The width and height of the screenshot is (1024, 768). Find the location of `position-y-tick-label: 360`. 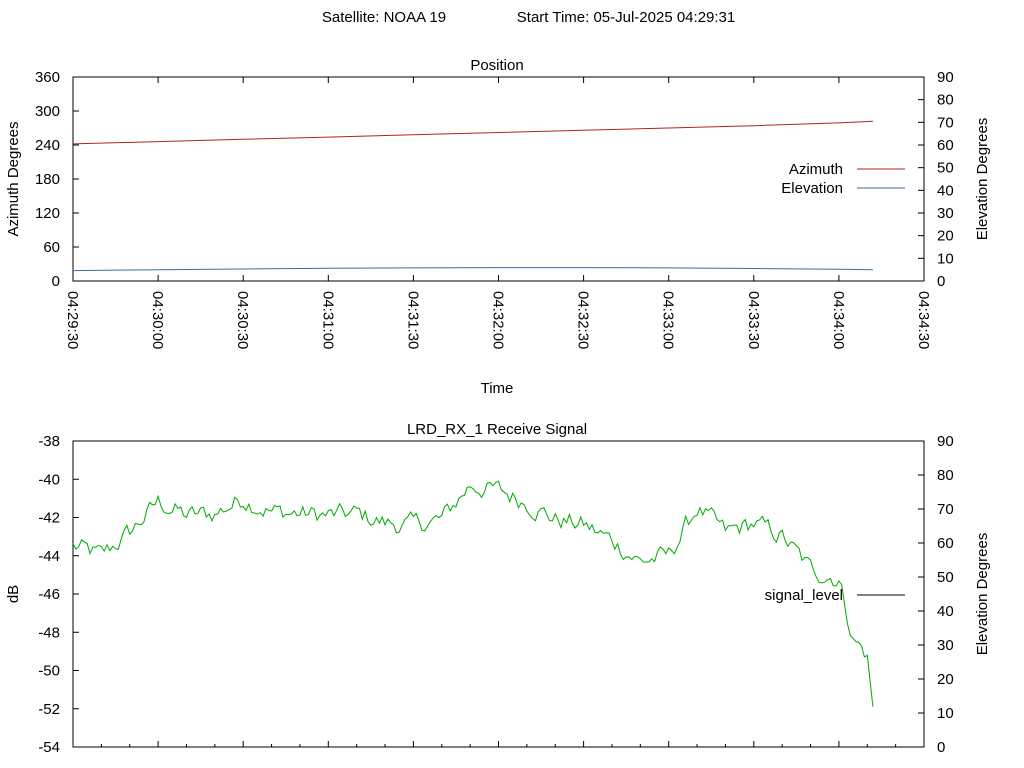

position-y-tick-label: 360 is located at coordinates (47, 77).